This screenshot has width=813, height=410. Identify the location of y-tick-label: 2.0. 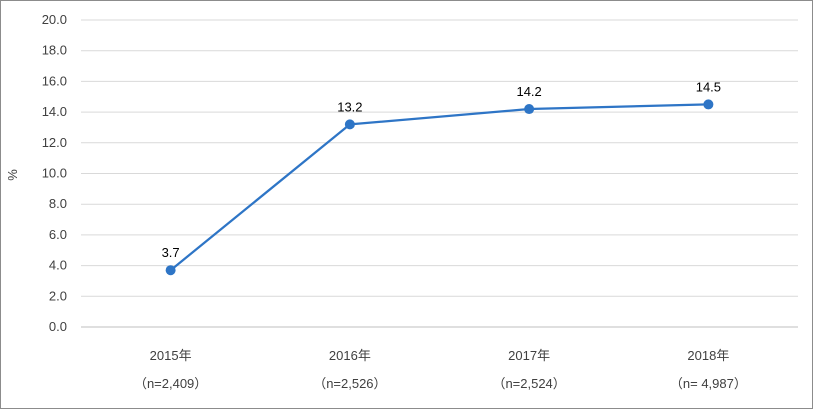
(58, 295).